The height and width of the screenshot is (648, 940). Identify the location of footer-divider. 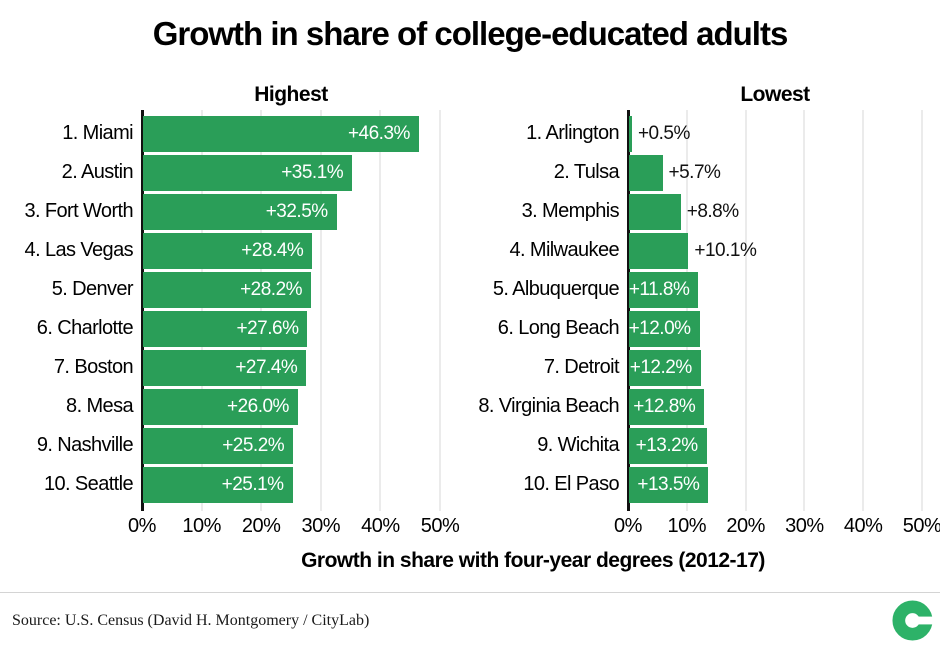
(470, 592).